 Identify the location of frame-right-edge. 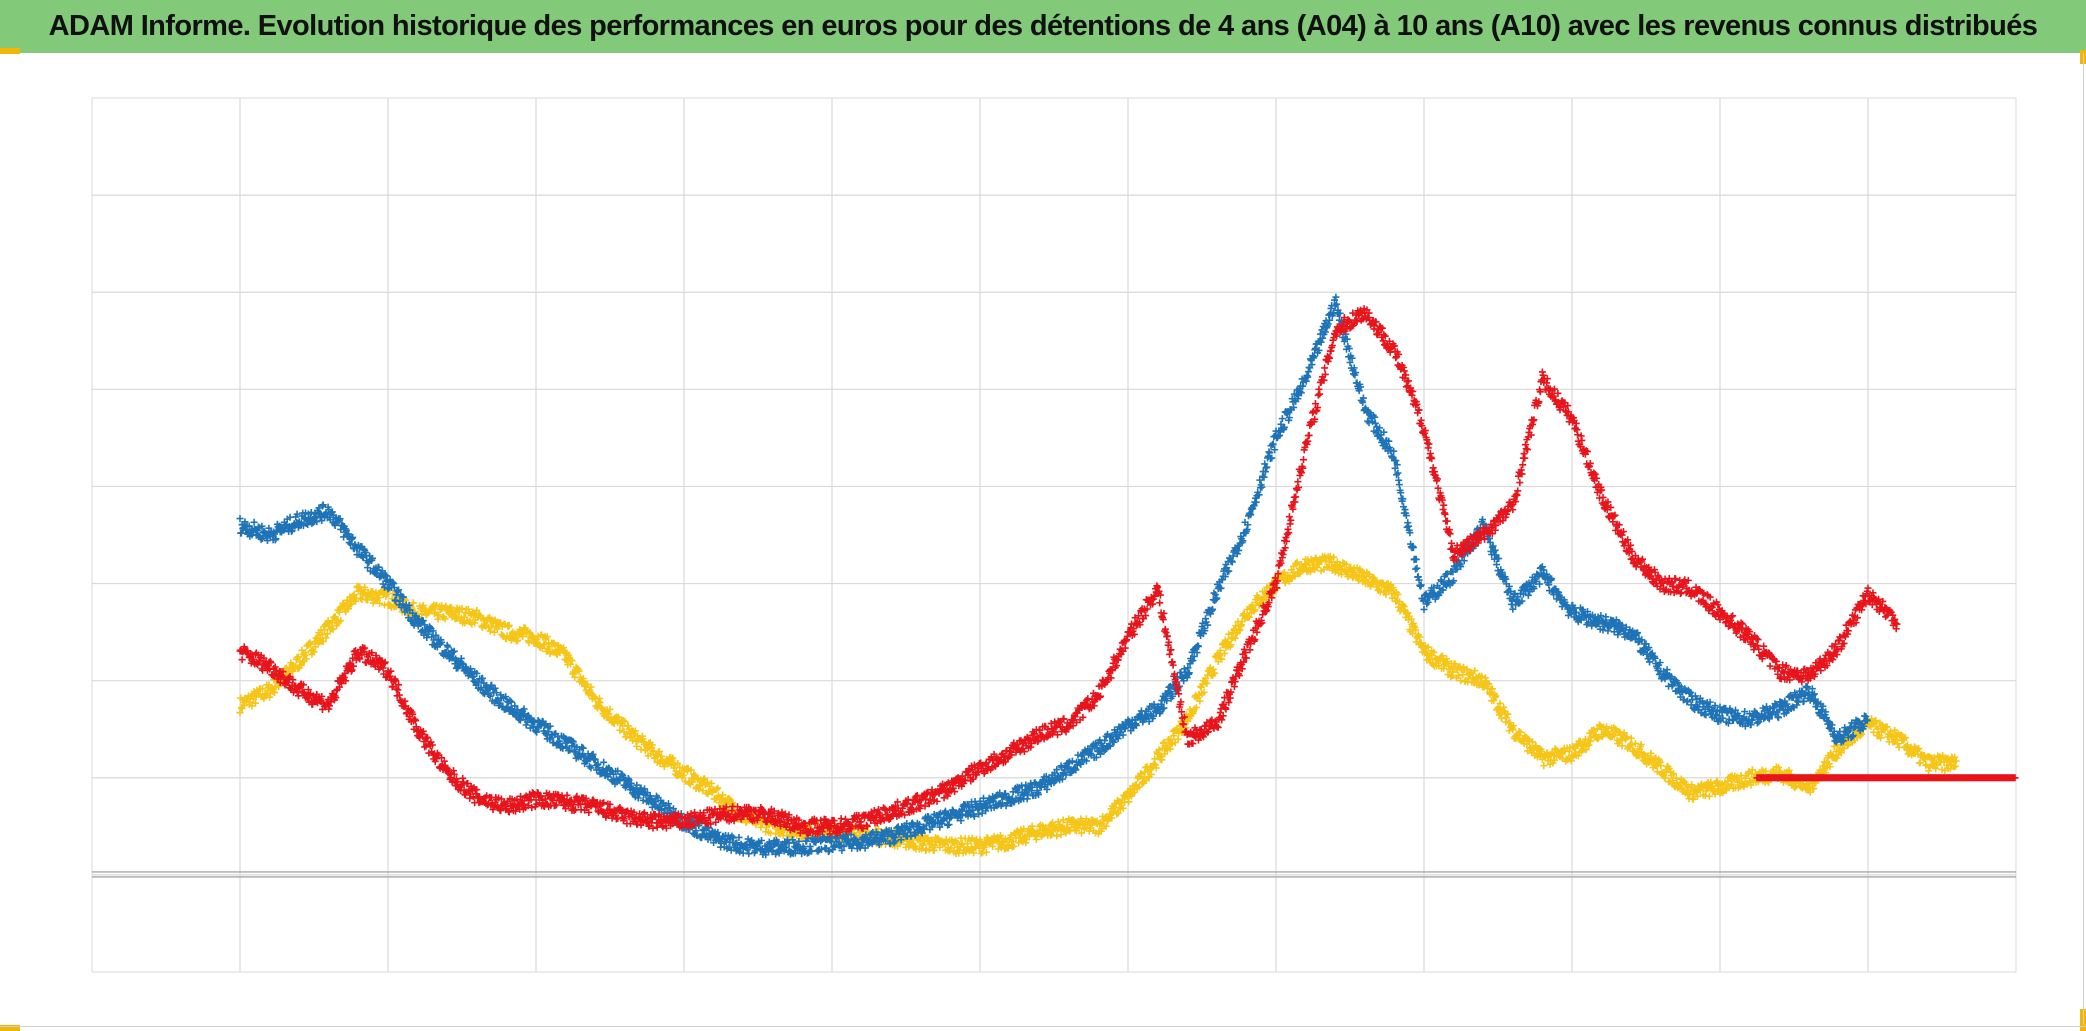
(2083, 539).